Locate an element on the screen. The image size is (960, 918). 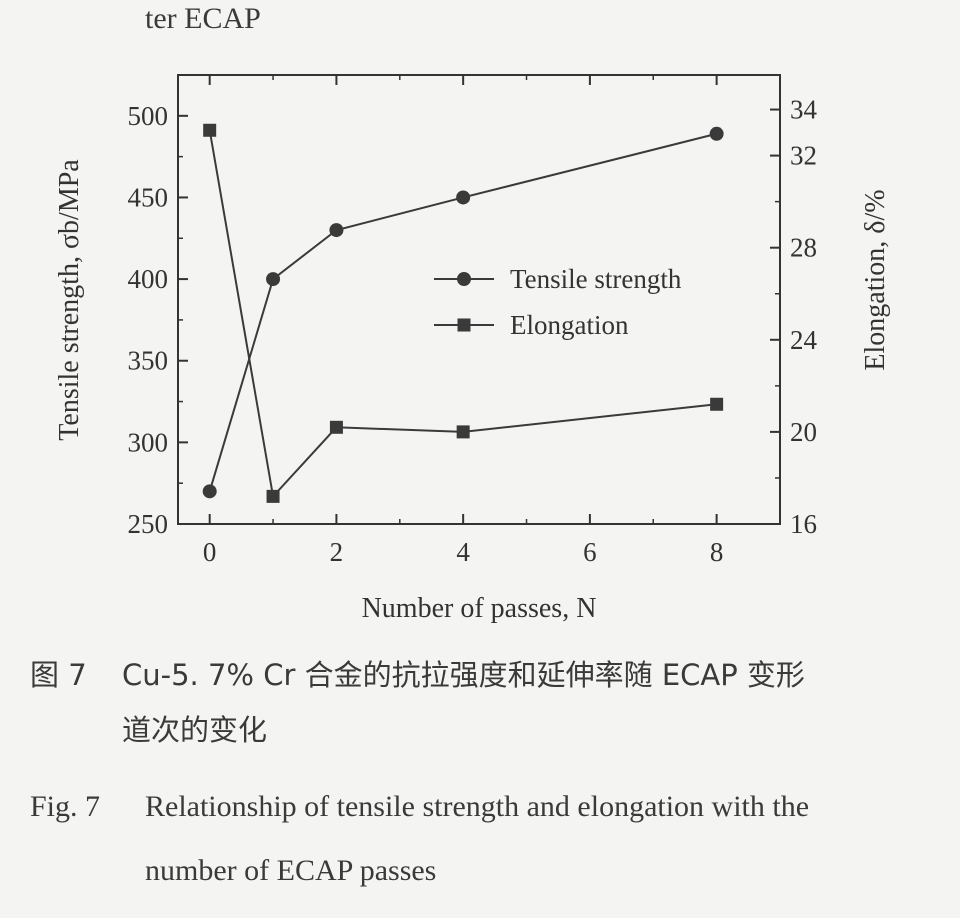
y-right-tick-label: 16 is located at coordinates (803, 524).